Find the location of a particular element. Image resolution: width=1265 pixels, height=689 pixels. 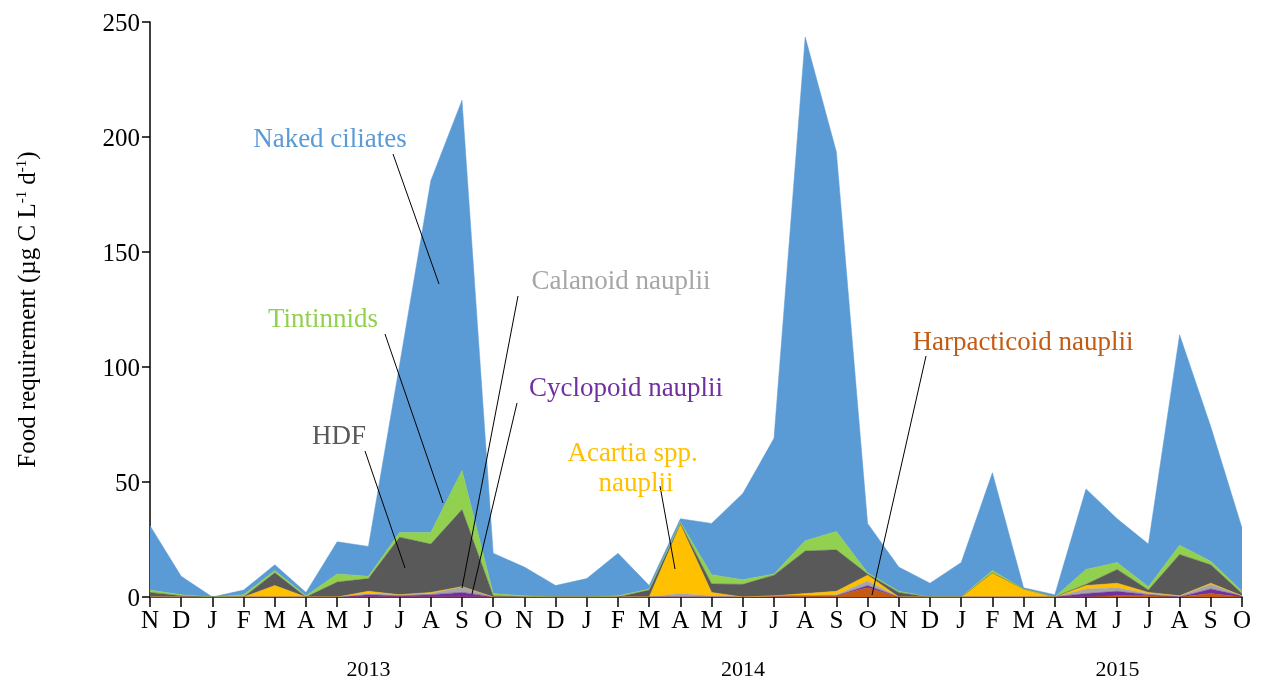

y-tick-label: 150 is located at coordinates (121, 252).